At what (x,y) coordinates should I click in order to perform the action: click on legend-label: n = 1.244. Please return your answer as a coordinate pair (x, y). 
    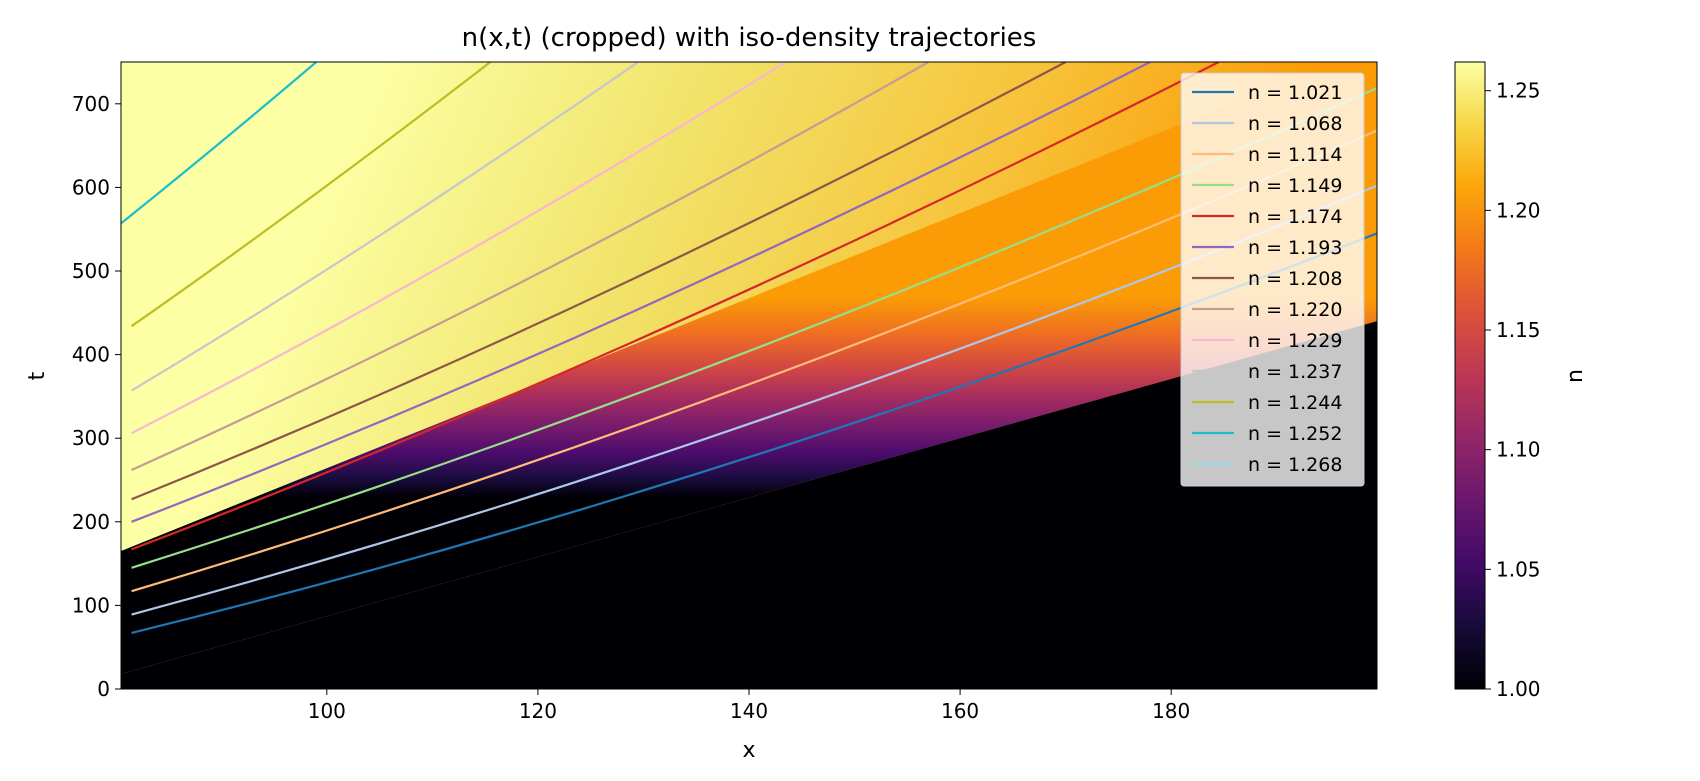
    Looking at the image, I should click on (1295, 403).